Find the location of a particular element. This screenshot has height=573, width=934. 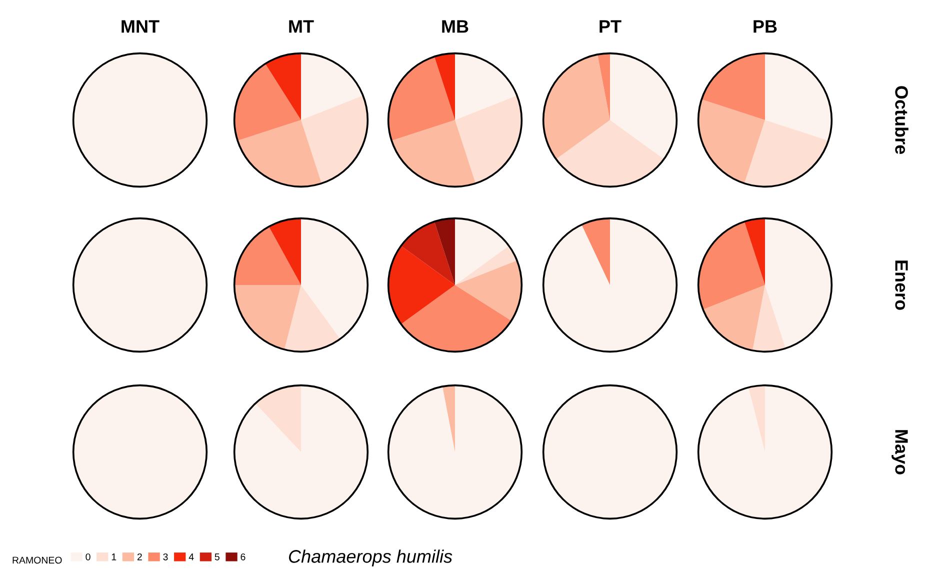

text: Octubre is located at coordinates (901, 120).